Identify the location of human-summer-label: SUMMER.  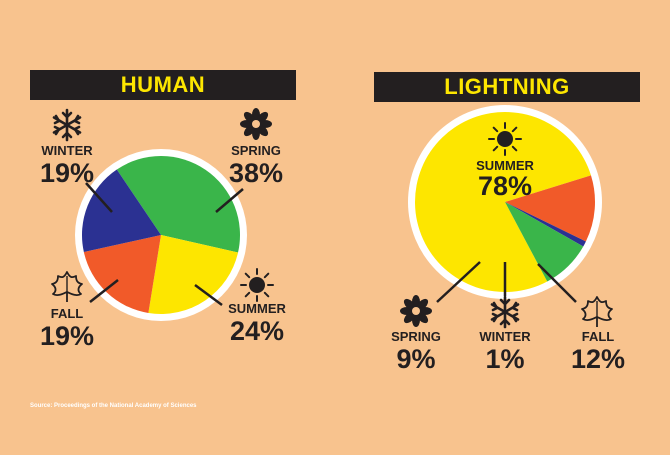
(257, 308).